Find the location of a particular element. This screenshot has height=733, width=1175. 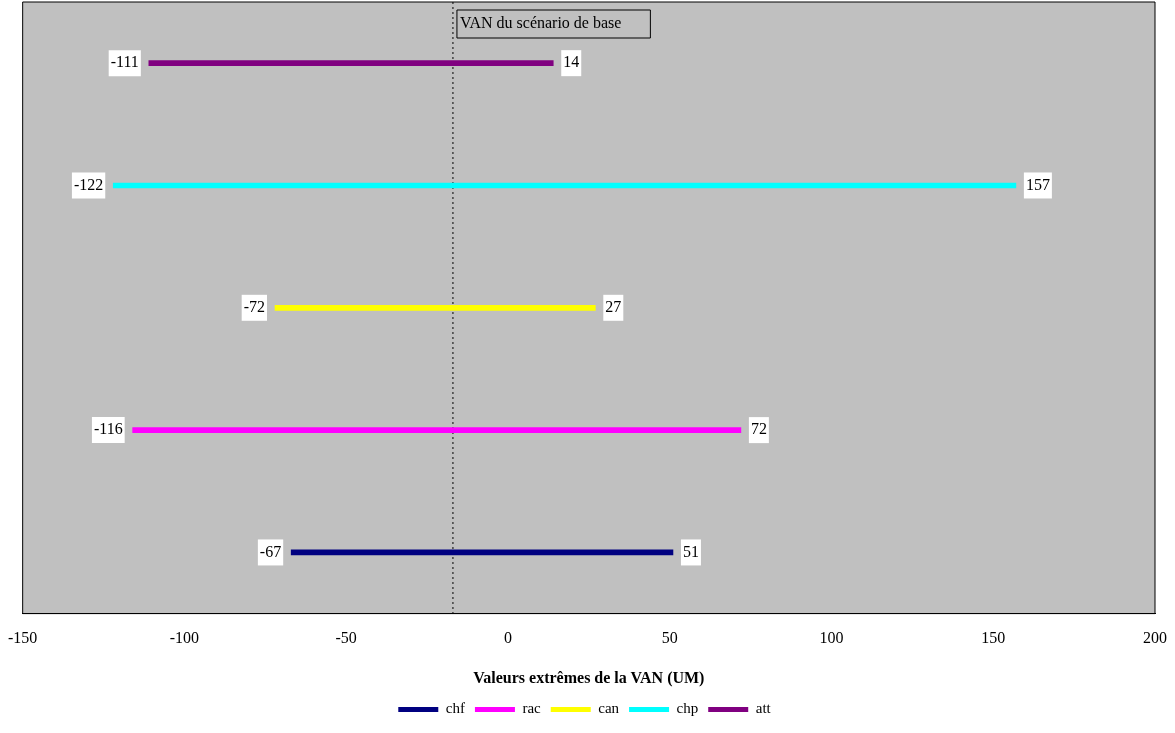

x-tick-label: -100 is located at coordinates (184, 638).